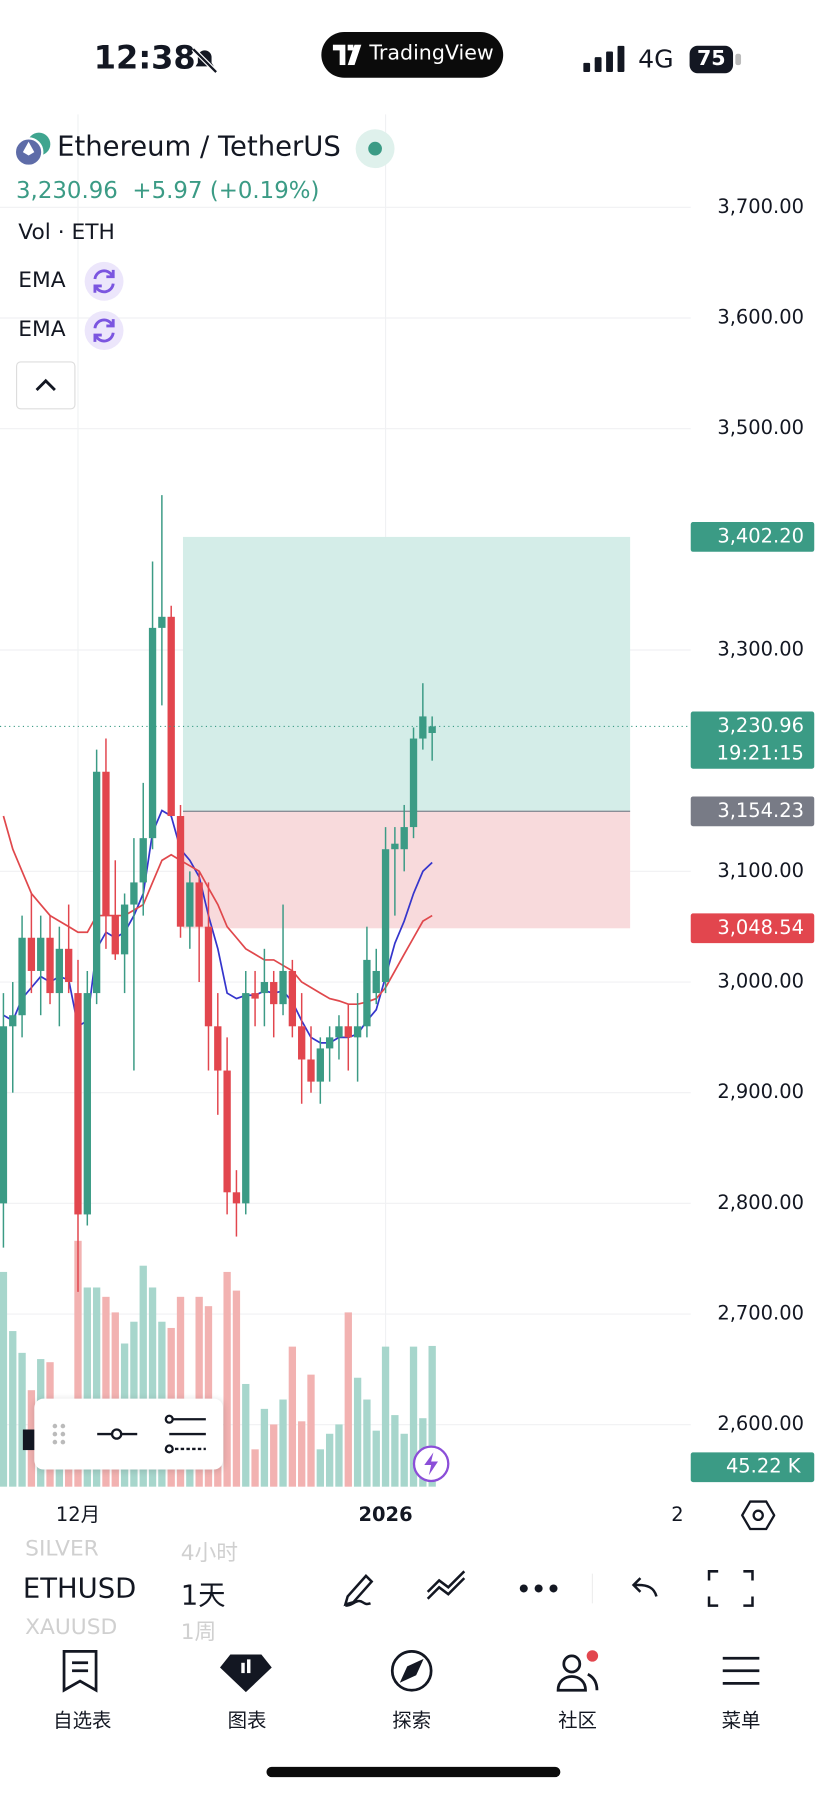 This screenshot has height=1800, width=828. Describe the element at coordinates (79, 1588) in the screenshot. I see `symbol-current: ETHUSD` at that location.